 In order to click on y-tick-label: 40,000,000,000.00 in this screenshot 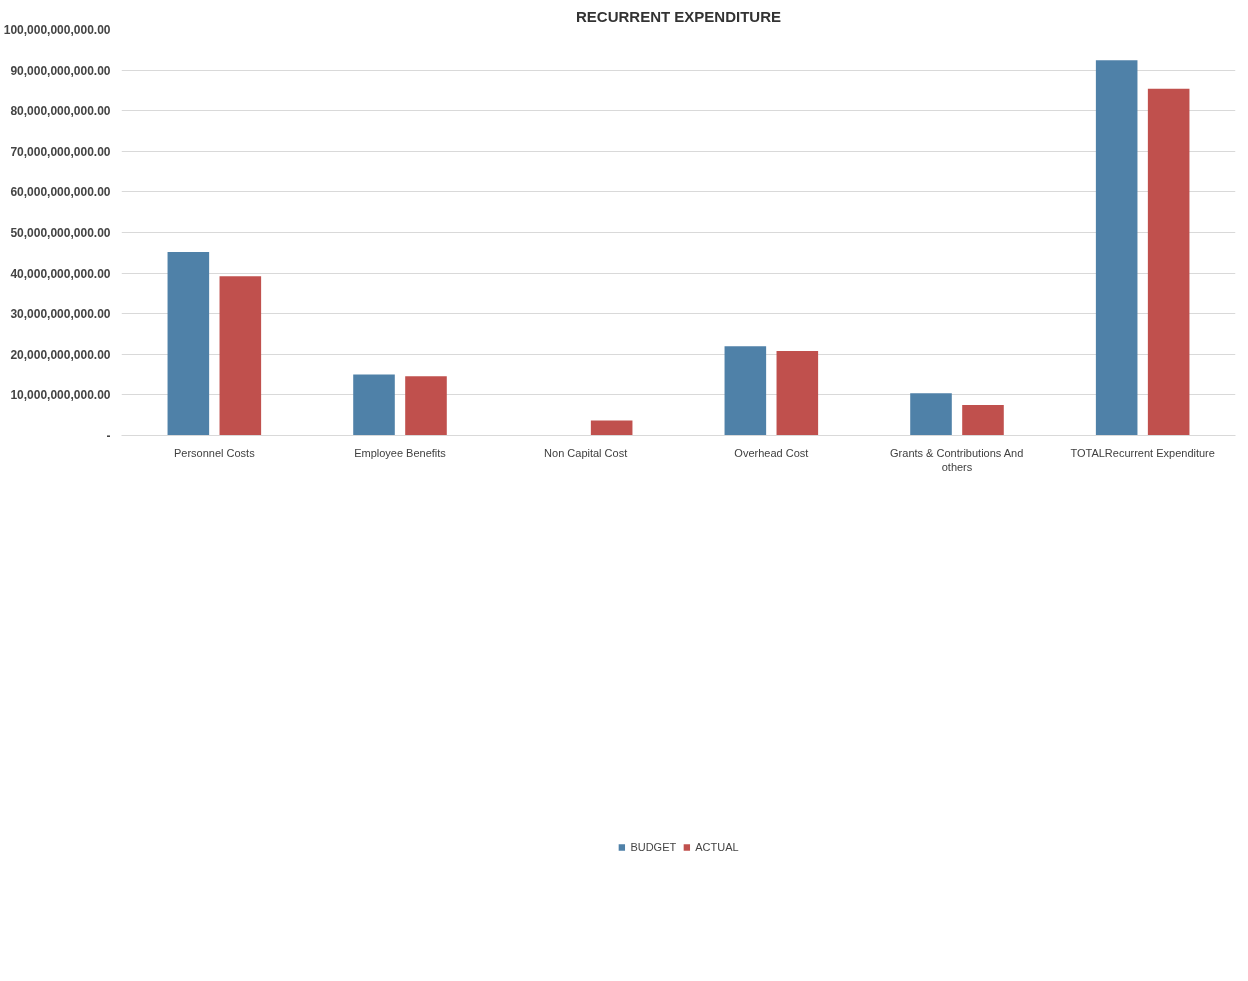, I will do `click(60, 273)`.